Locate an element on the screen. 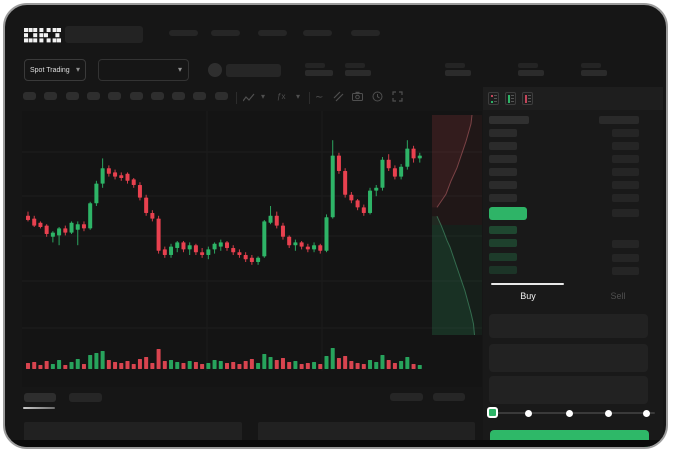  compare-icon is located at coordinates (338, 96).